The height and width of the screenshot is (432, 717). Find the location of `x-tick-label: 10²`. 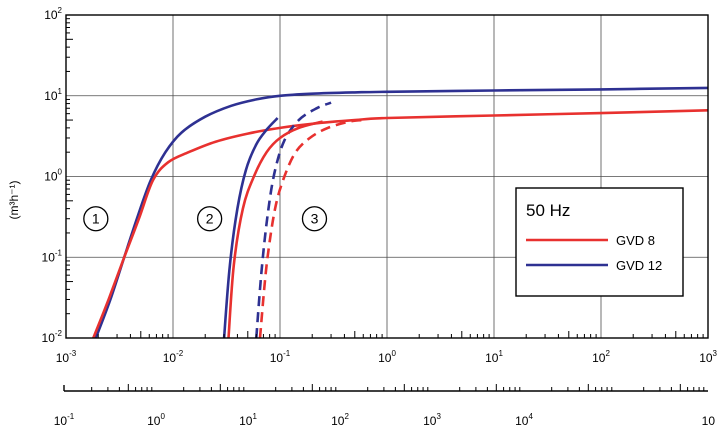

x-tick-label: 10² is located at coordinates (601, 357).